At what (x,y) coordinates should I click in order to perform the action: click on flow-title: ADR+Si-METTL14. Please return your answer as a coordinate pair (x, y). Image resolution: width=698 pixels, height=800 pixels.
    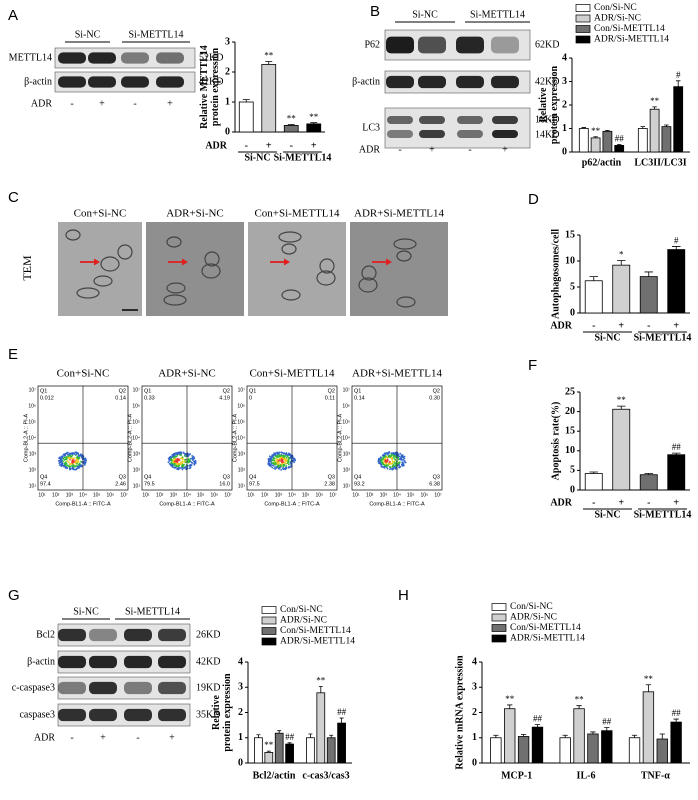
    Looking at the image, I should click on (397, 374).